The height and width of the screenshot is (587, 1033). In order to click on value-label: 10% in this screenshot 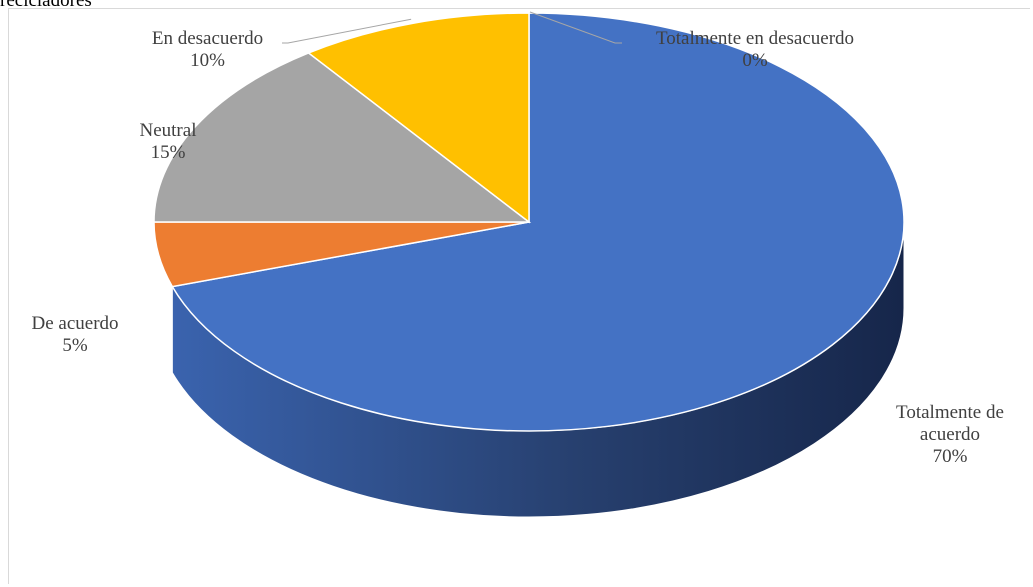, I will do `click(207, 60)`.